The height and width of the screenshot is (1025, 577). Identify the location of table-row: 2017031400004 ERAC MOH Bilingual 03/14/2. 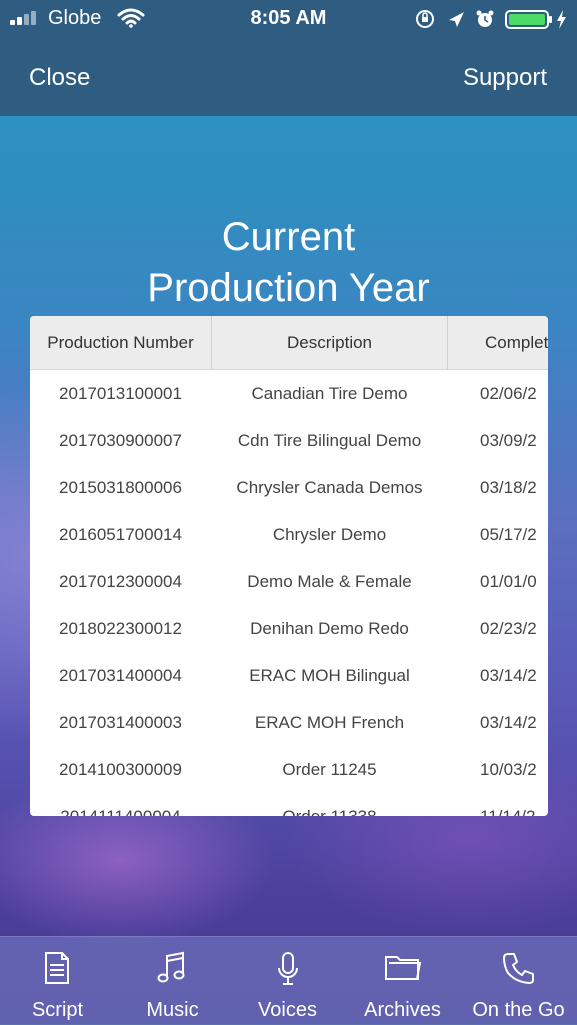
(289, 675).